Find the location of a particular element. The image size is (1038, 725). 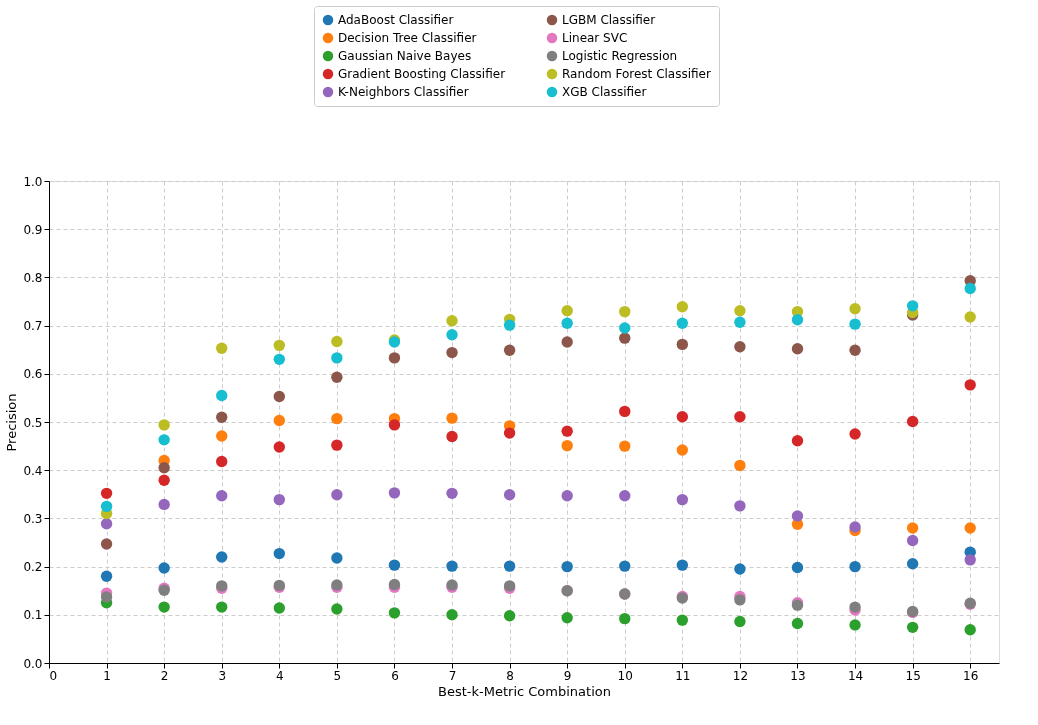

x-tick-label: 16 is located at coordinates (971, 675).